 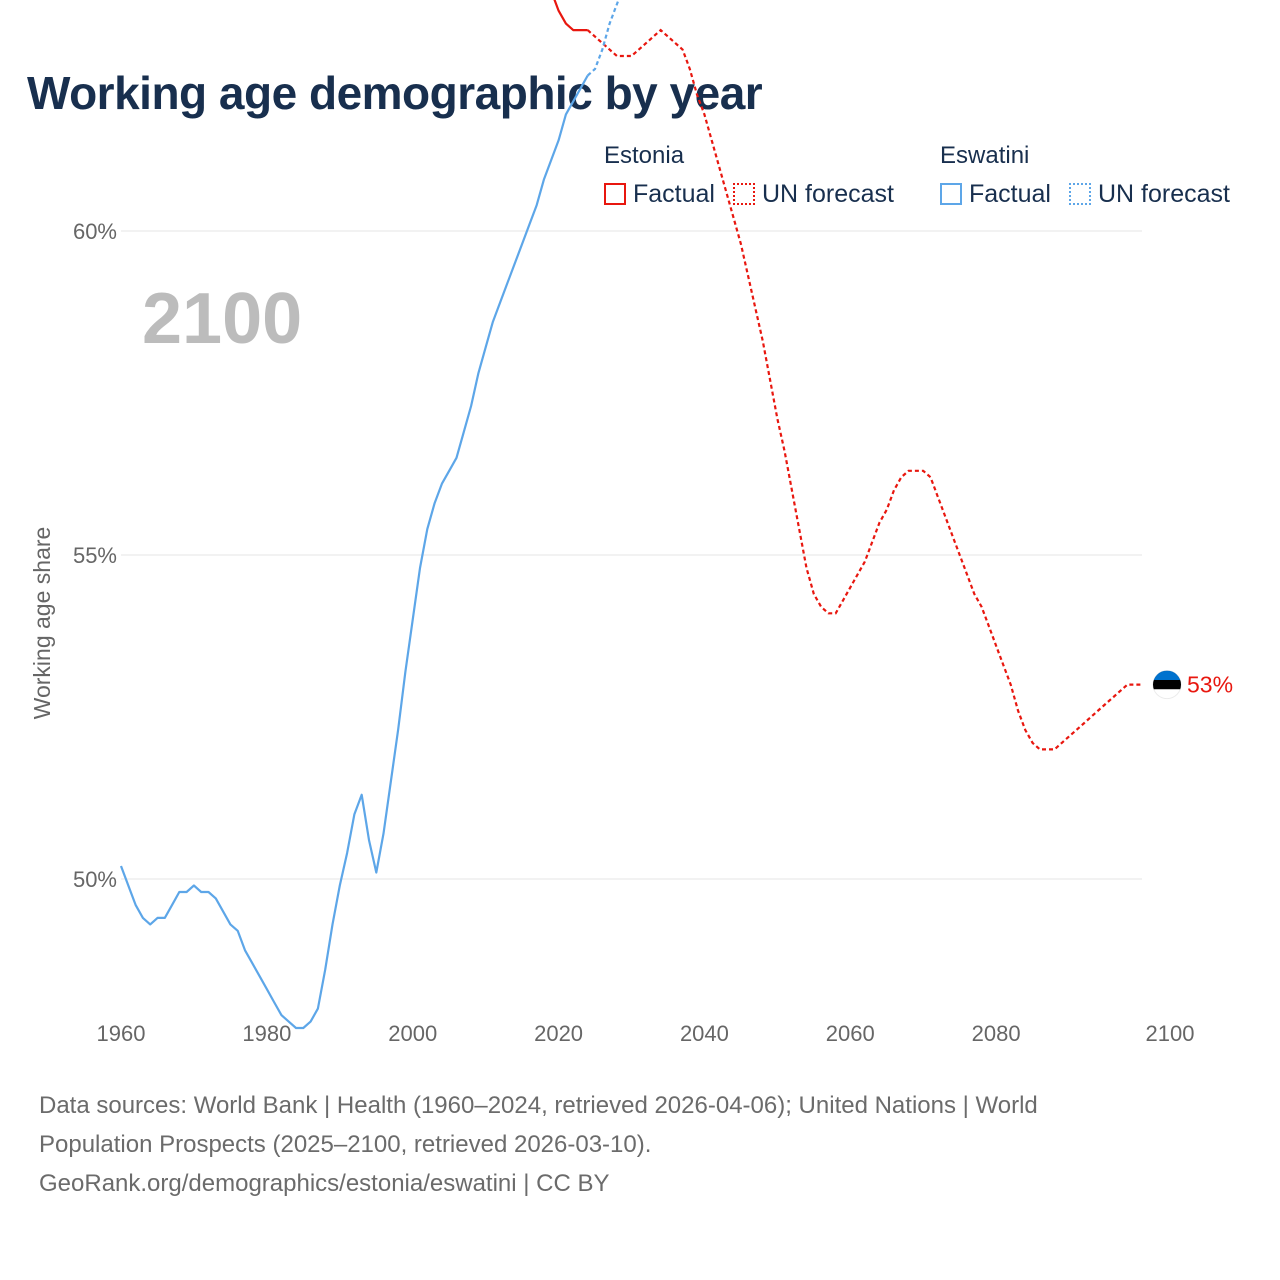 I want to click on y-tick-label: 55%, so click(x=95, y=555).